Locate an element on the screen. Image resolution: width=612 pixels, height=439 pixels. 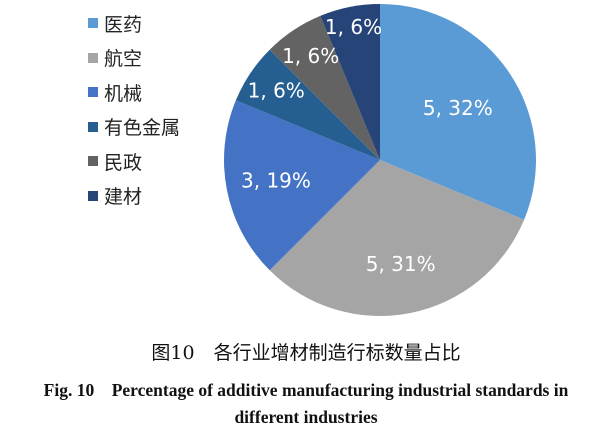
legend-item: 机械 is located at coordinates (134, 92).